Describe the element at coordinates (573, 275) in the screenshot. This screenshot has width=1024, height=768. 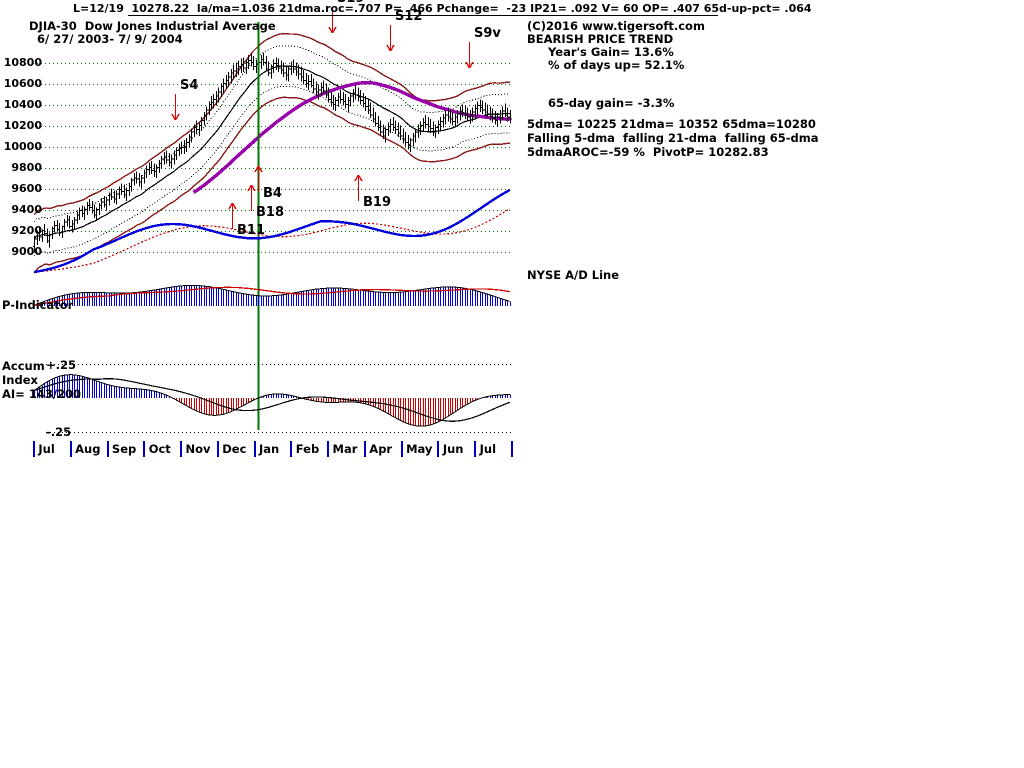
I see `ad-line-label: NYSE A/D Line` at that location.